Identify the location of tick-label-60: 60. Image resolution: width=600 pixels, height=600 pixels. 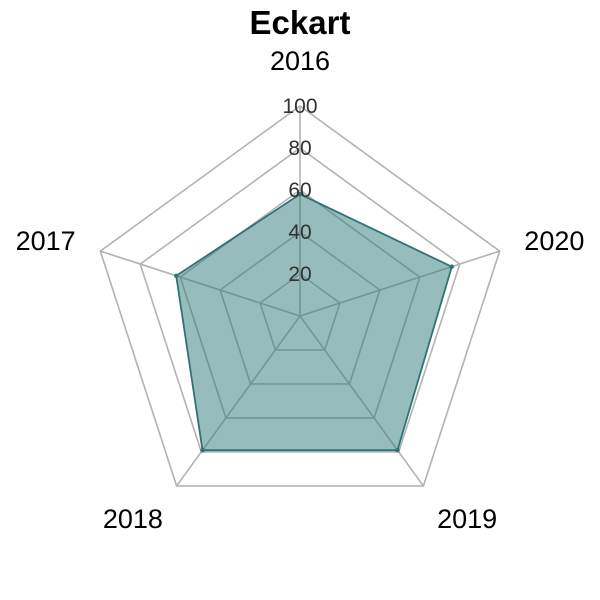
(299, 190).